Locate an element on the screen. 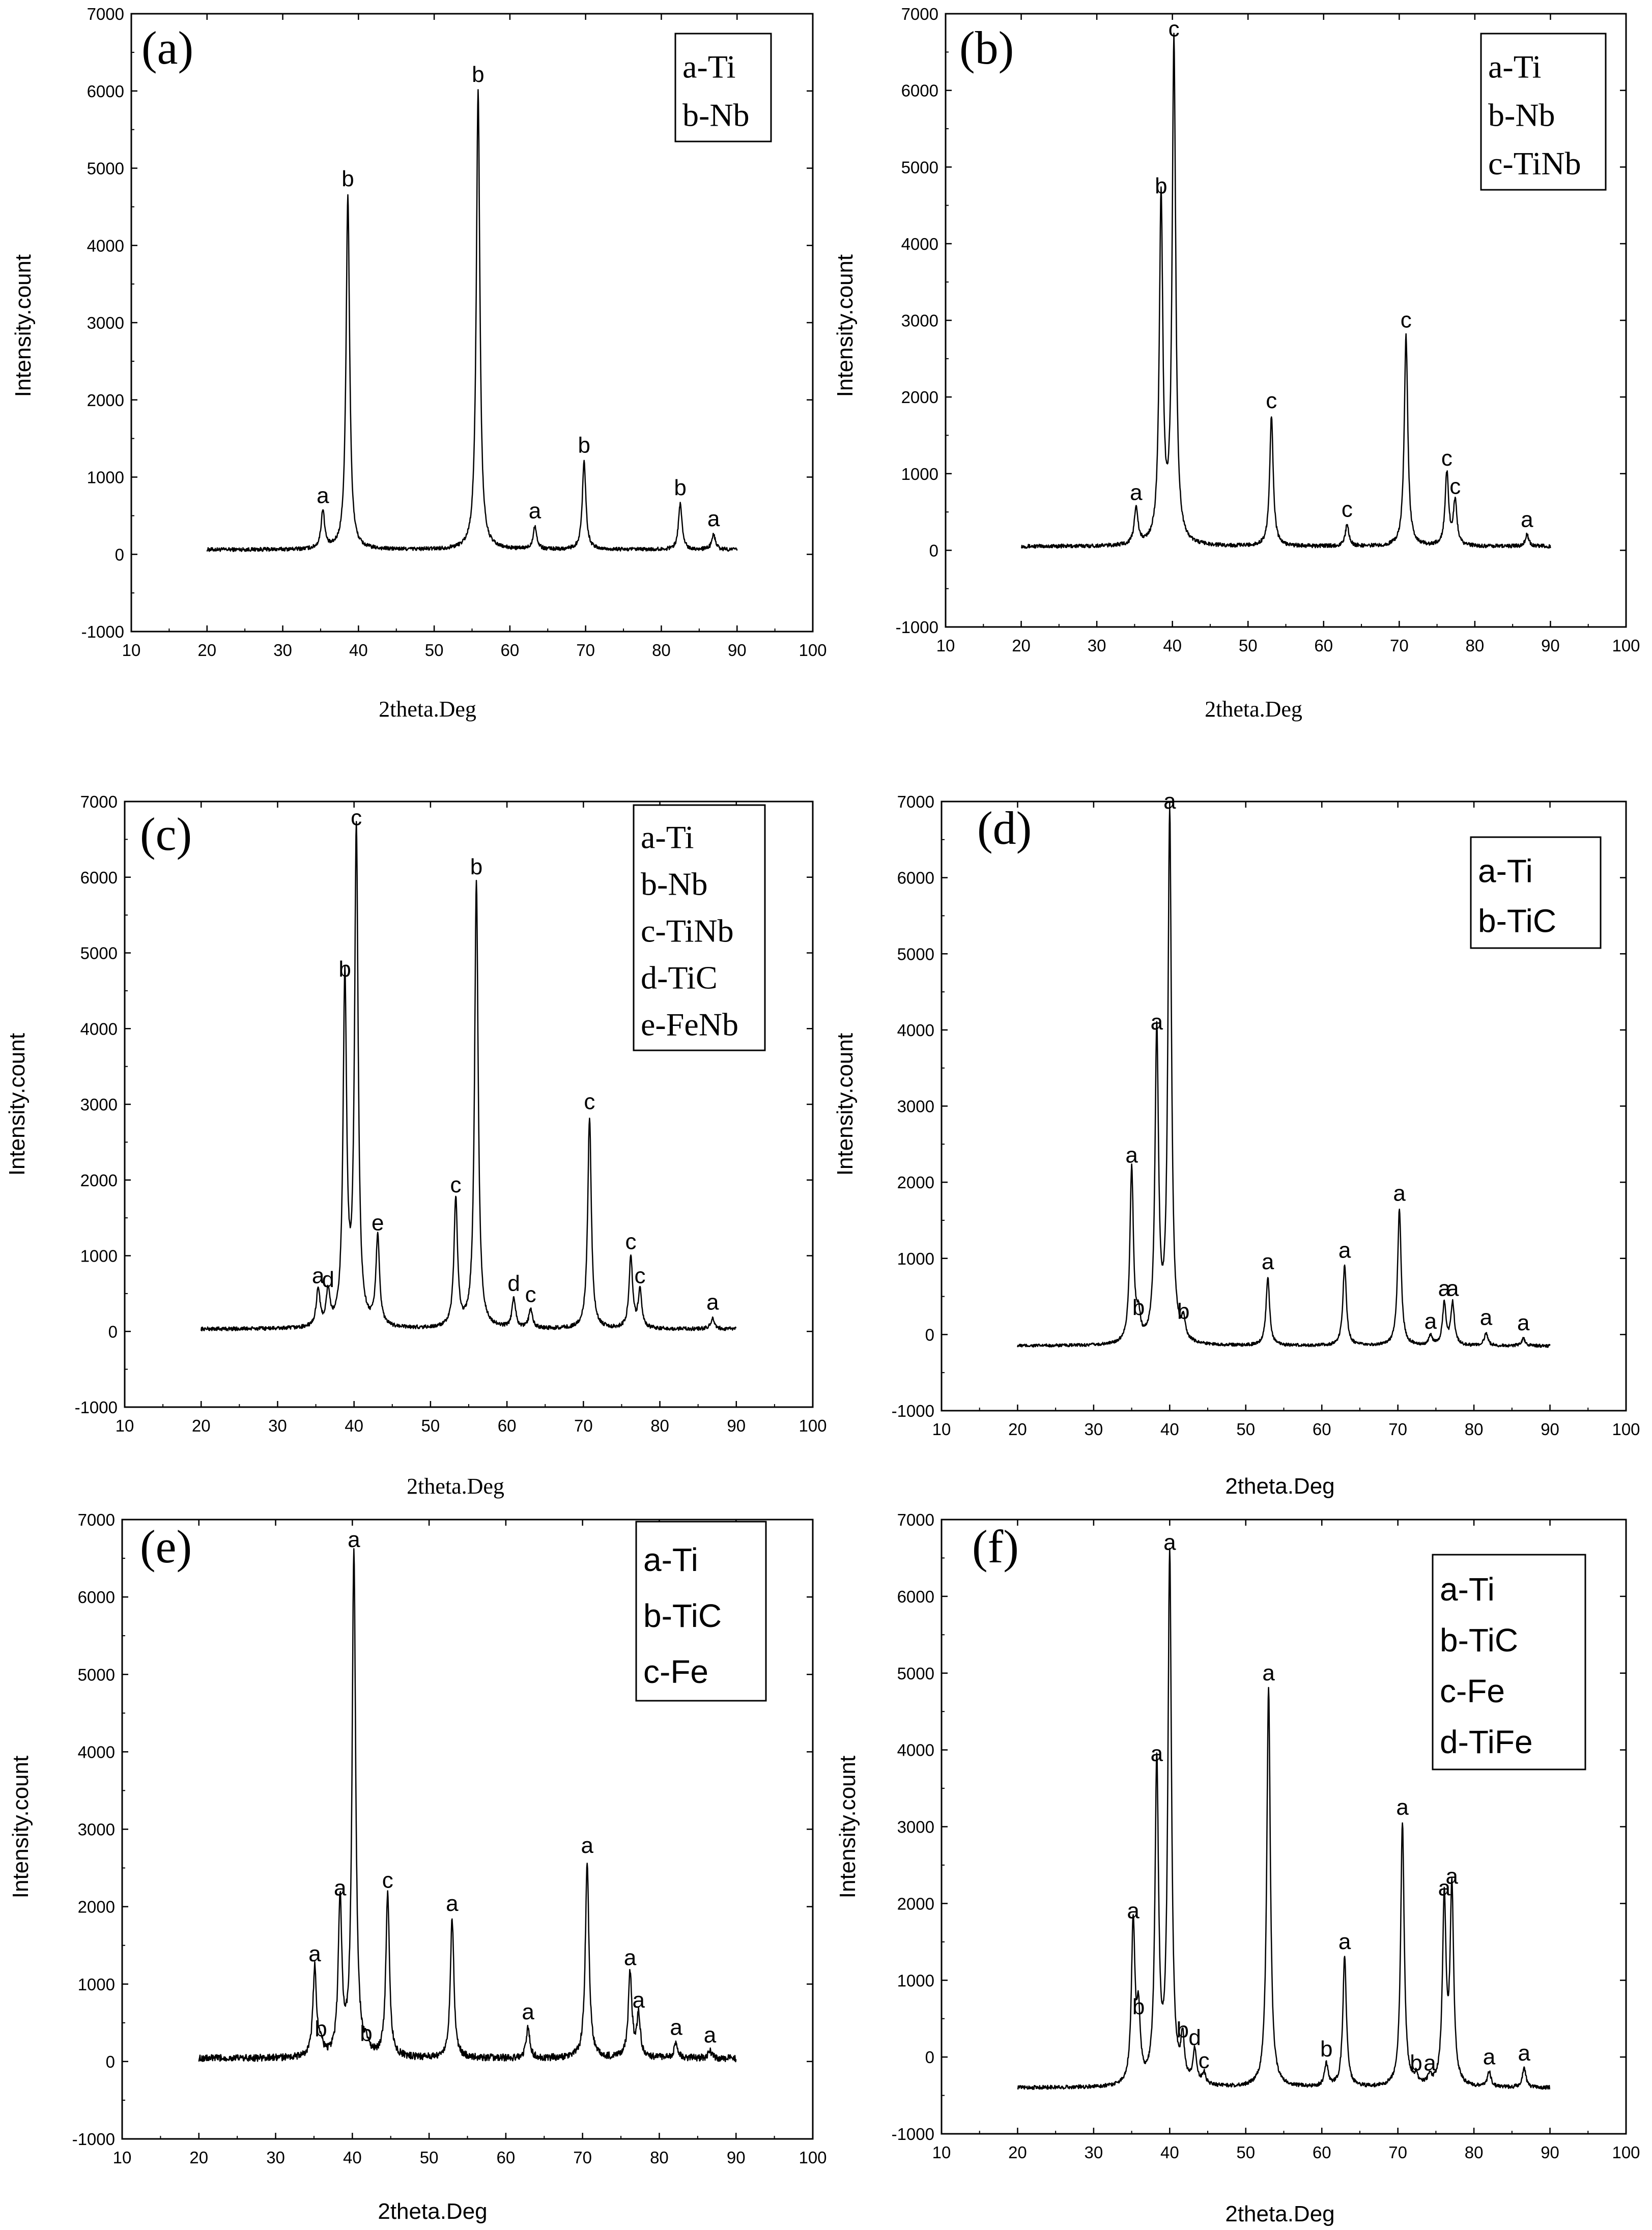  panel-2-x-tick-label: 50 is located at coordinates (1248, 645).